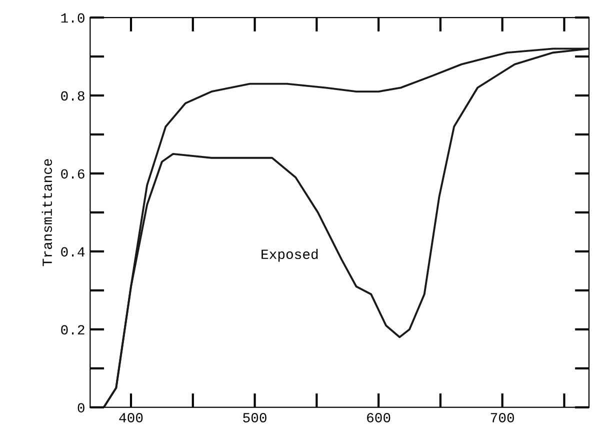  I want to click on x-tick-label: 400, so click(131, 417).